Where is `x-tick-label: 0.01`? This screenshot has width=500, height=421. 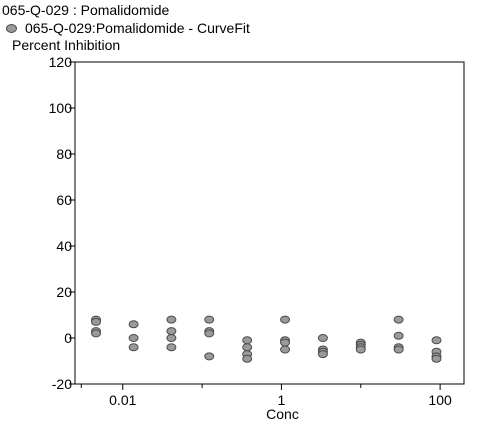
x-tick-label: 0.01 is located at coordinates (122, 400).